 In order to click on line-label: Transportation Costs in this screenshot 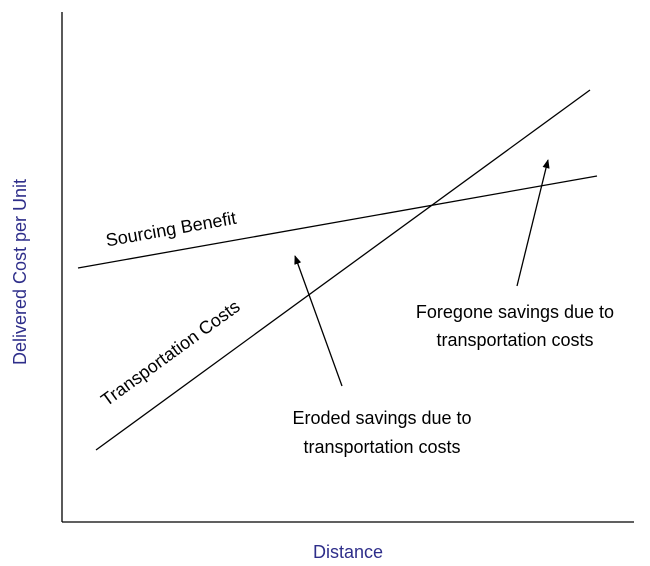, I will do `click(170, 353)`.